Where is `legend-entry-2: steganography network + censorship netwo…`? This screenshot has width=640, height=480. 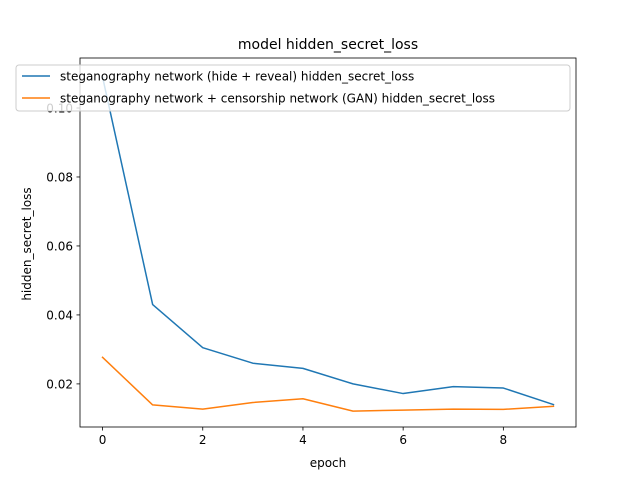 legend-entry-2: steganography network + censorship netwo… is located at coordinates (277, 99).